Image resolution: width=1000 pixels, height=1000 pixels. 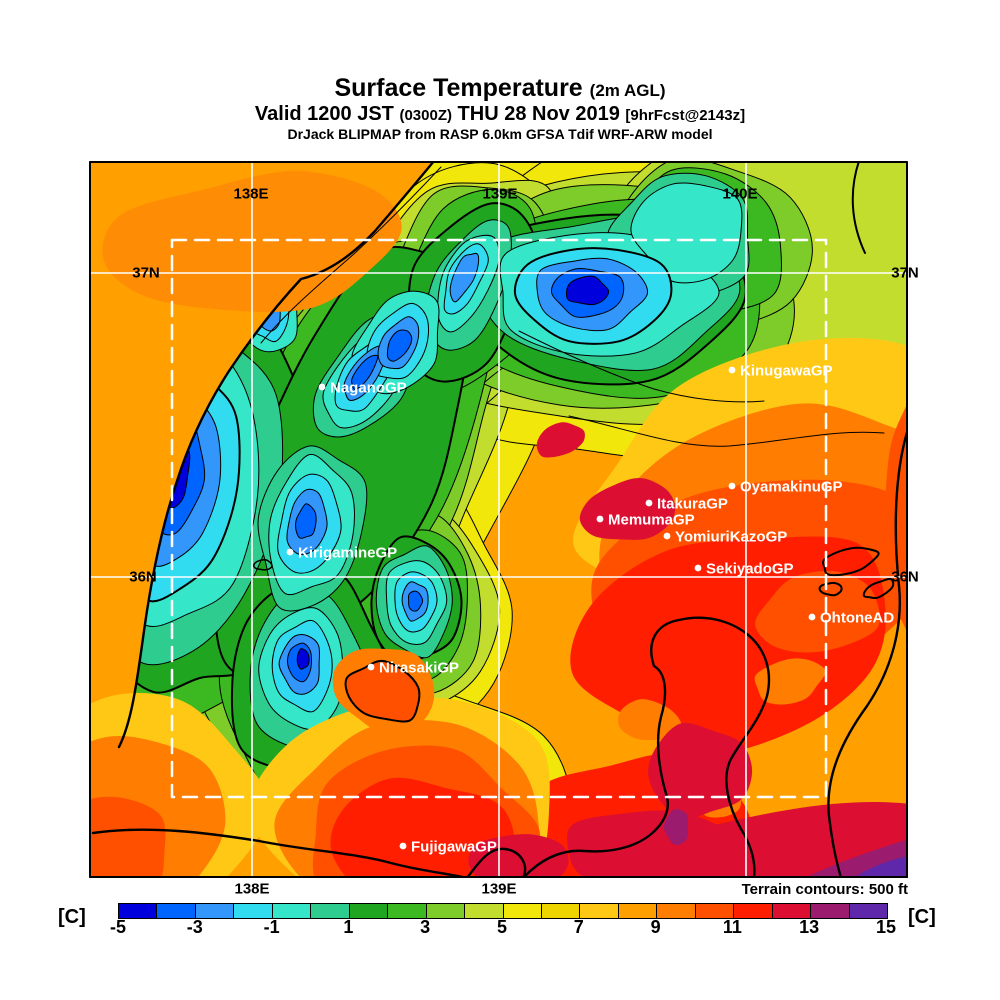 I want to click on station-marker-SekiyadoGP, so click(x=698, y=568).